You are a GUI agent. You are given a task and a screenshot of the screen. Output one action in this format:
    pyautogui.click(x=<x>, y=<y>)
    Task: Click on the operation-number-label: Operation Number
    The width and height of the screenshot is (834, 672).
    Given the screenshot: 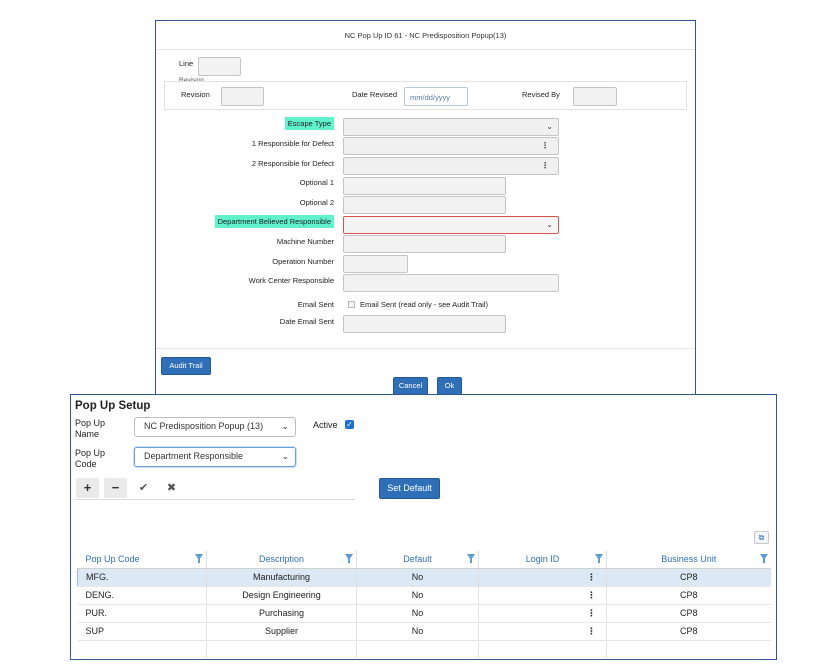 What is the action you would take?
    pyautogui.click(x=303, y=261)
    